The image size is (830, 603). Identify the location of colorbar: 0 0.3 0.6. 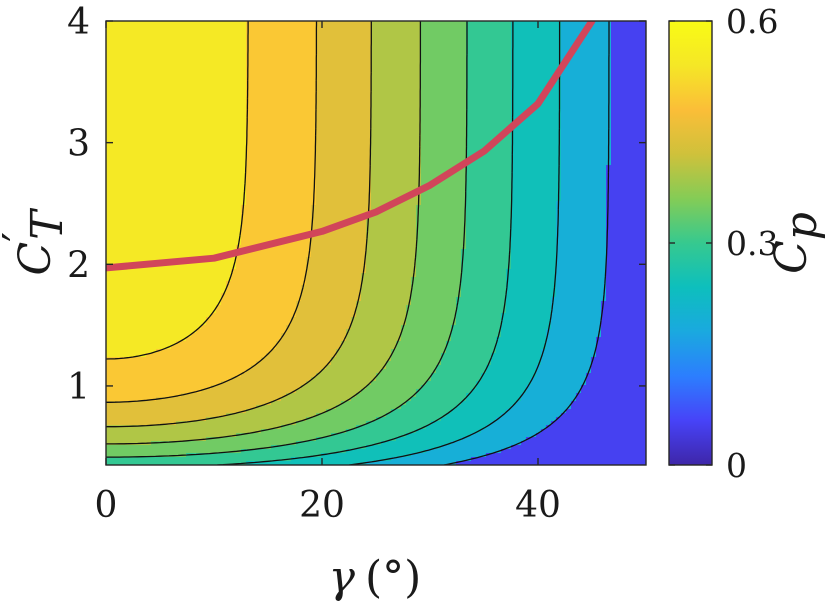
(723, 243).